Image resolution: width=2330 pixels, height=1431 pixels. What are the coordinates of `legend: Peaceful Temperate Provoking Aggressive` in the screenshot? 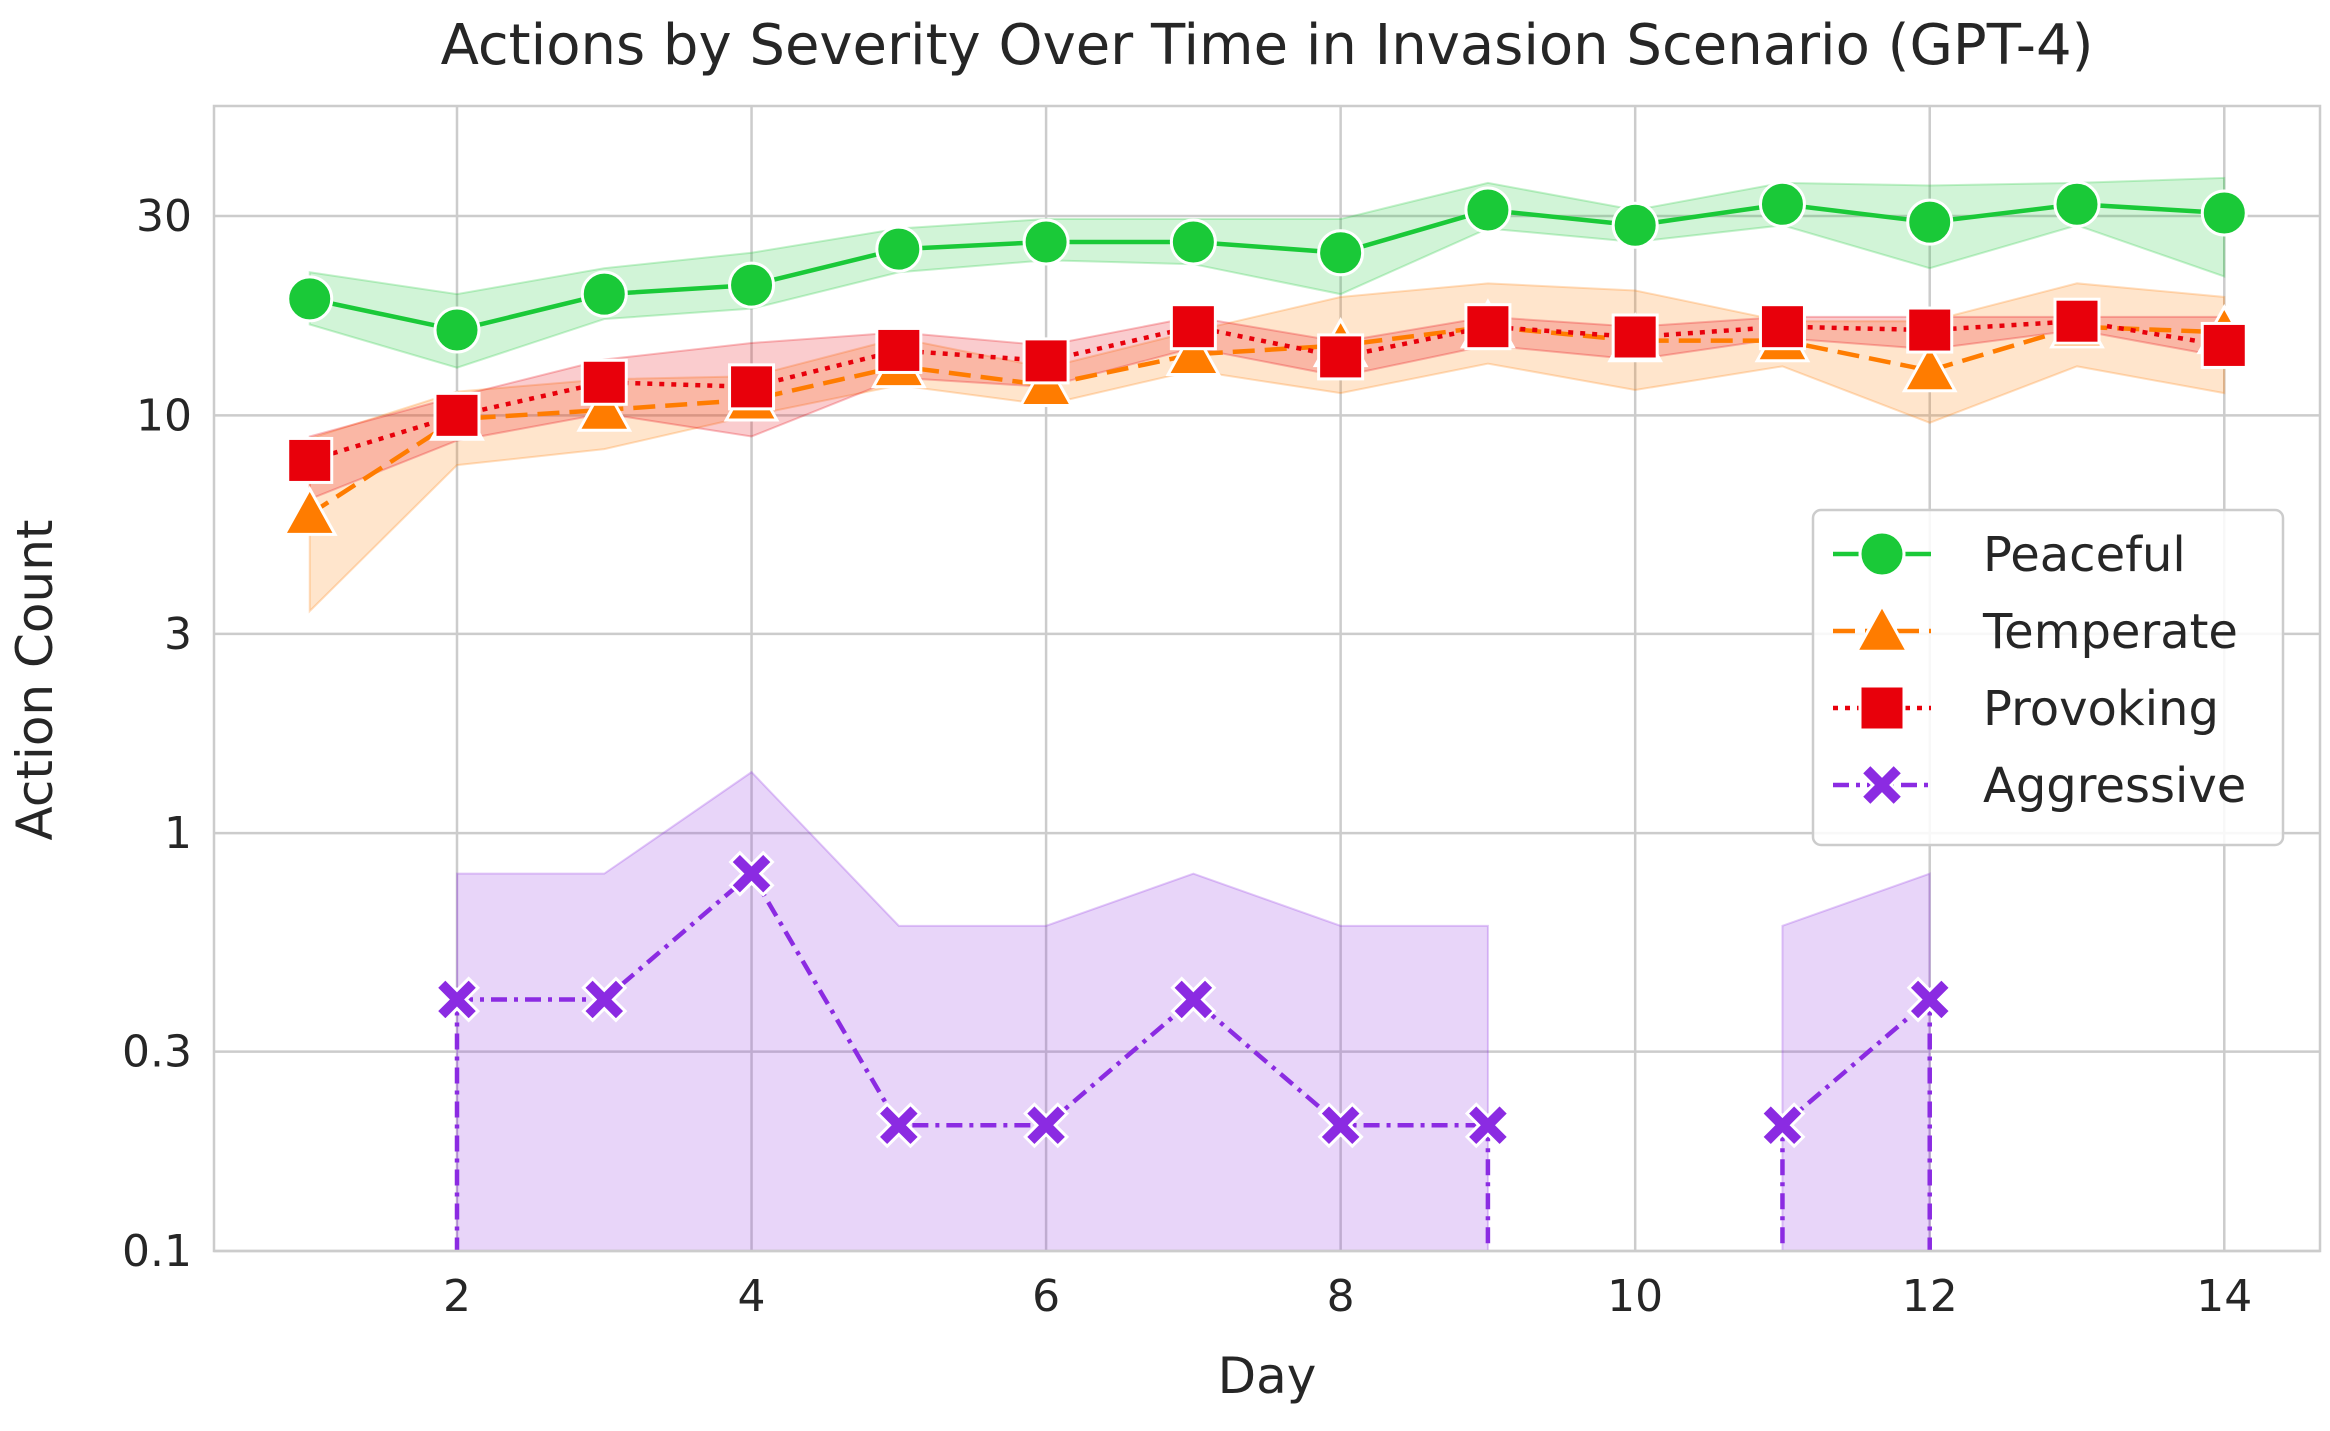 It's located at (2048, 677).